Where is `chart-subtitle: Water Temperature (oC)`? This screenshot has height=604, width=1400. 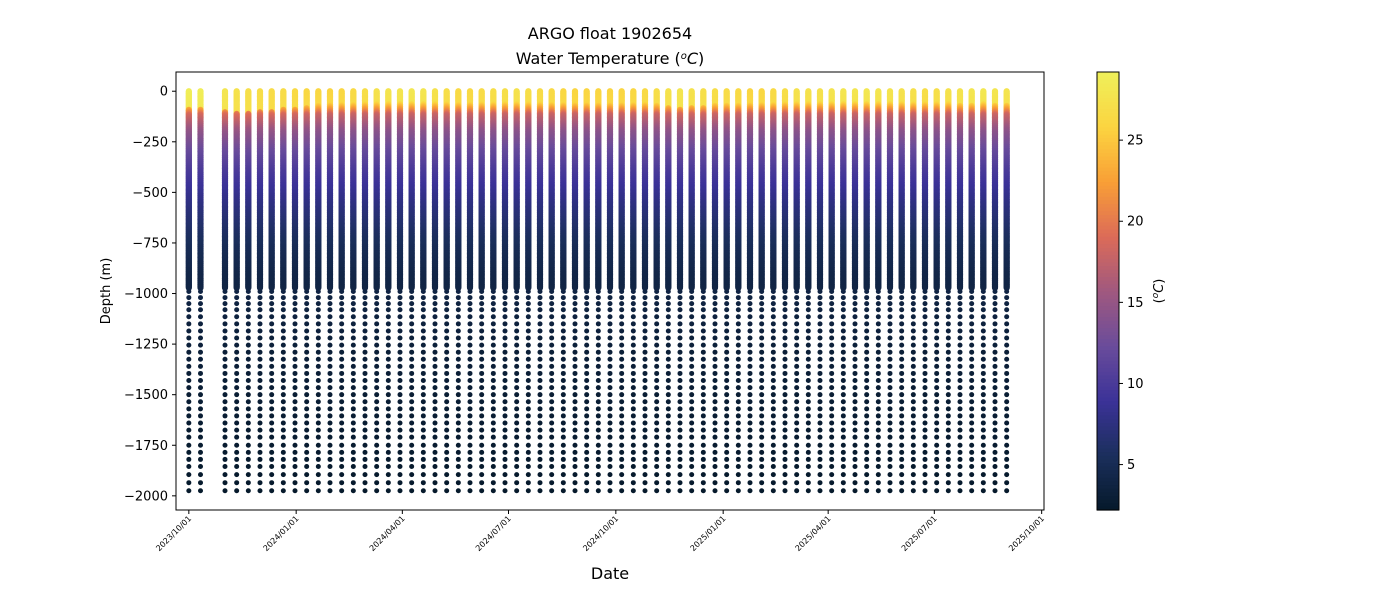
chart-subtitle: Water Temperature (oC) is located at coordinates (610, 58).